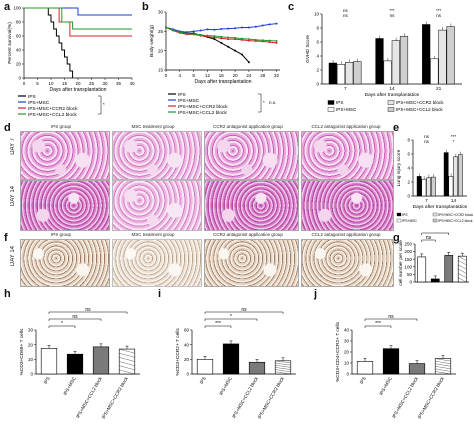  What do you see at coordinates (396, 238) in the screenshot?
I see `panel-label-g: g` at bounding box center [396, 238].